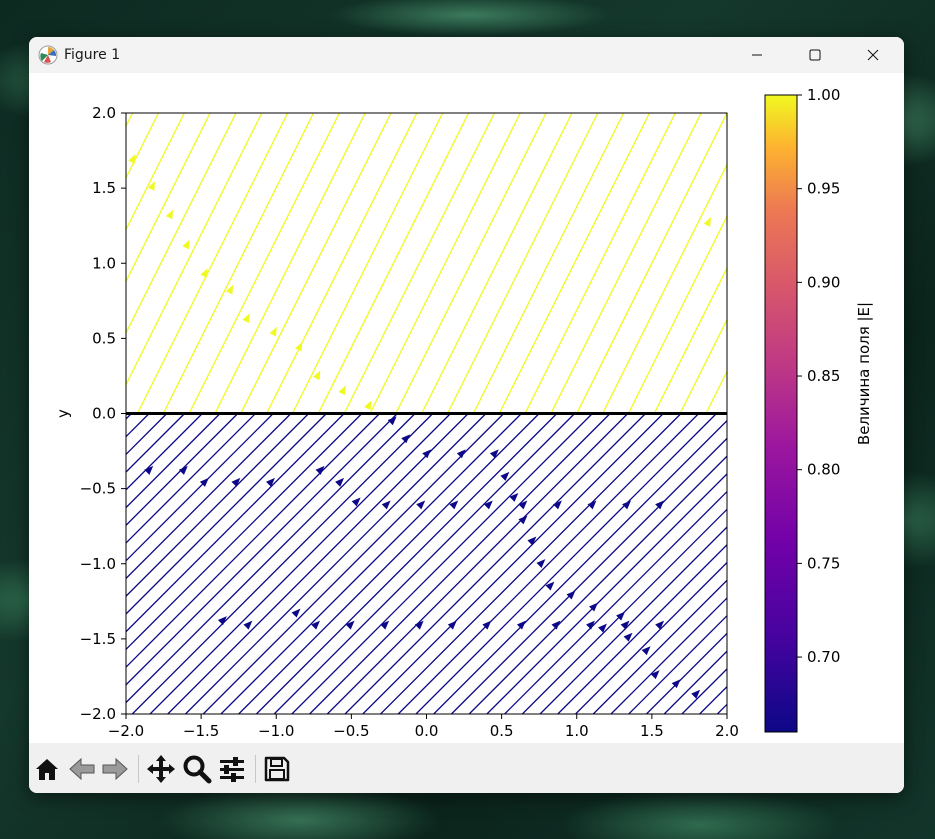 Image resolution: width=935 pixels, height=839 pixels. Describe the element at coordinates (823, 376) in the screenshot. I see `colorbar-tick-label: 0.85` at that location.